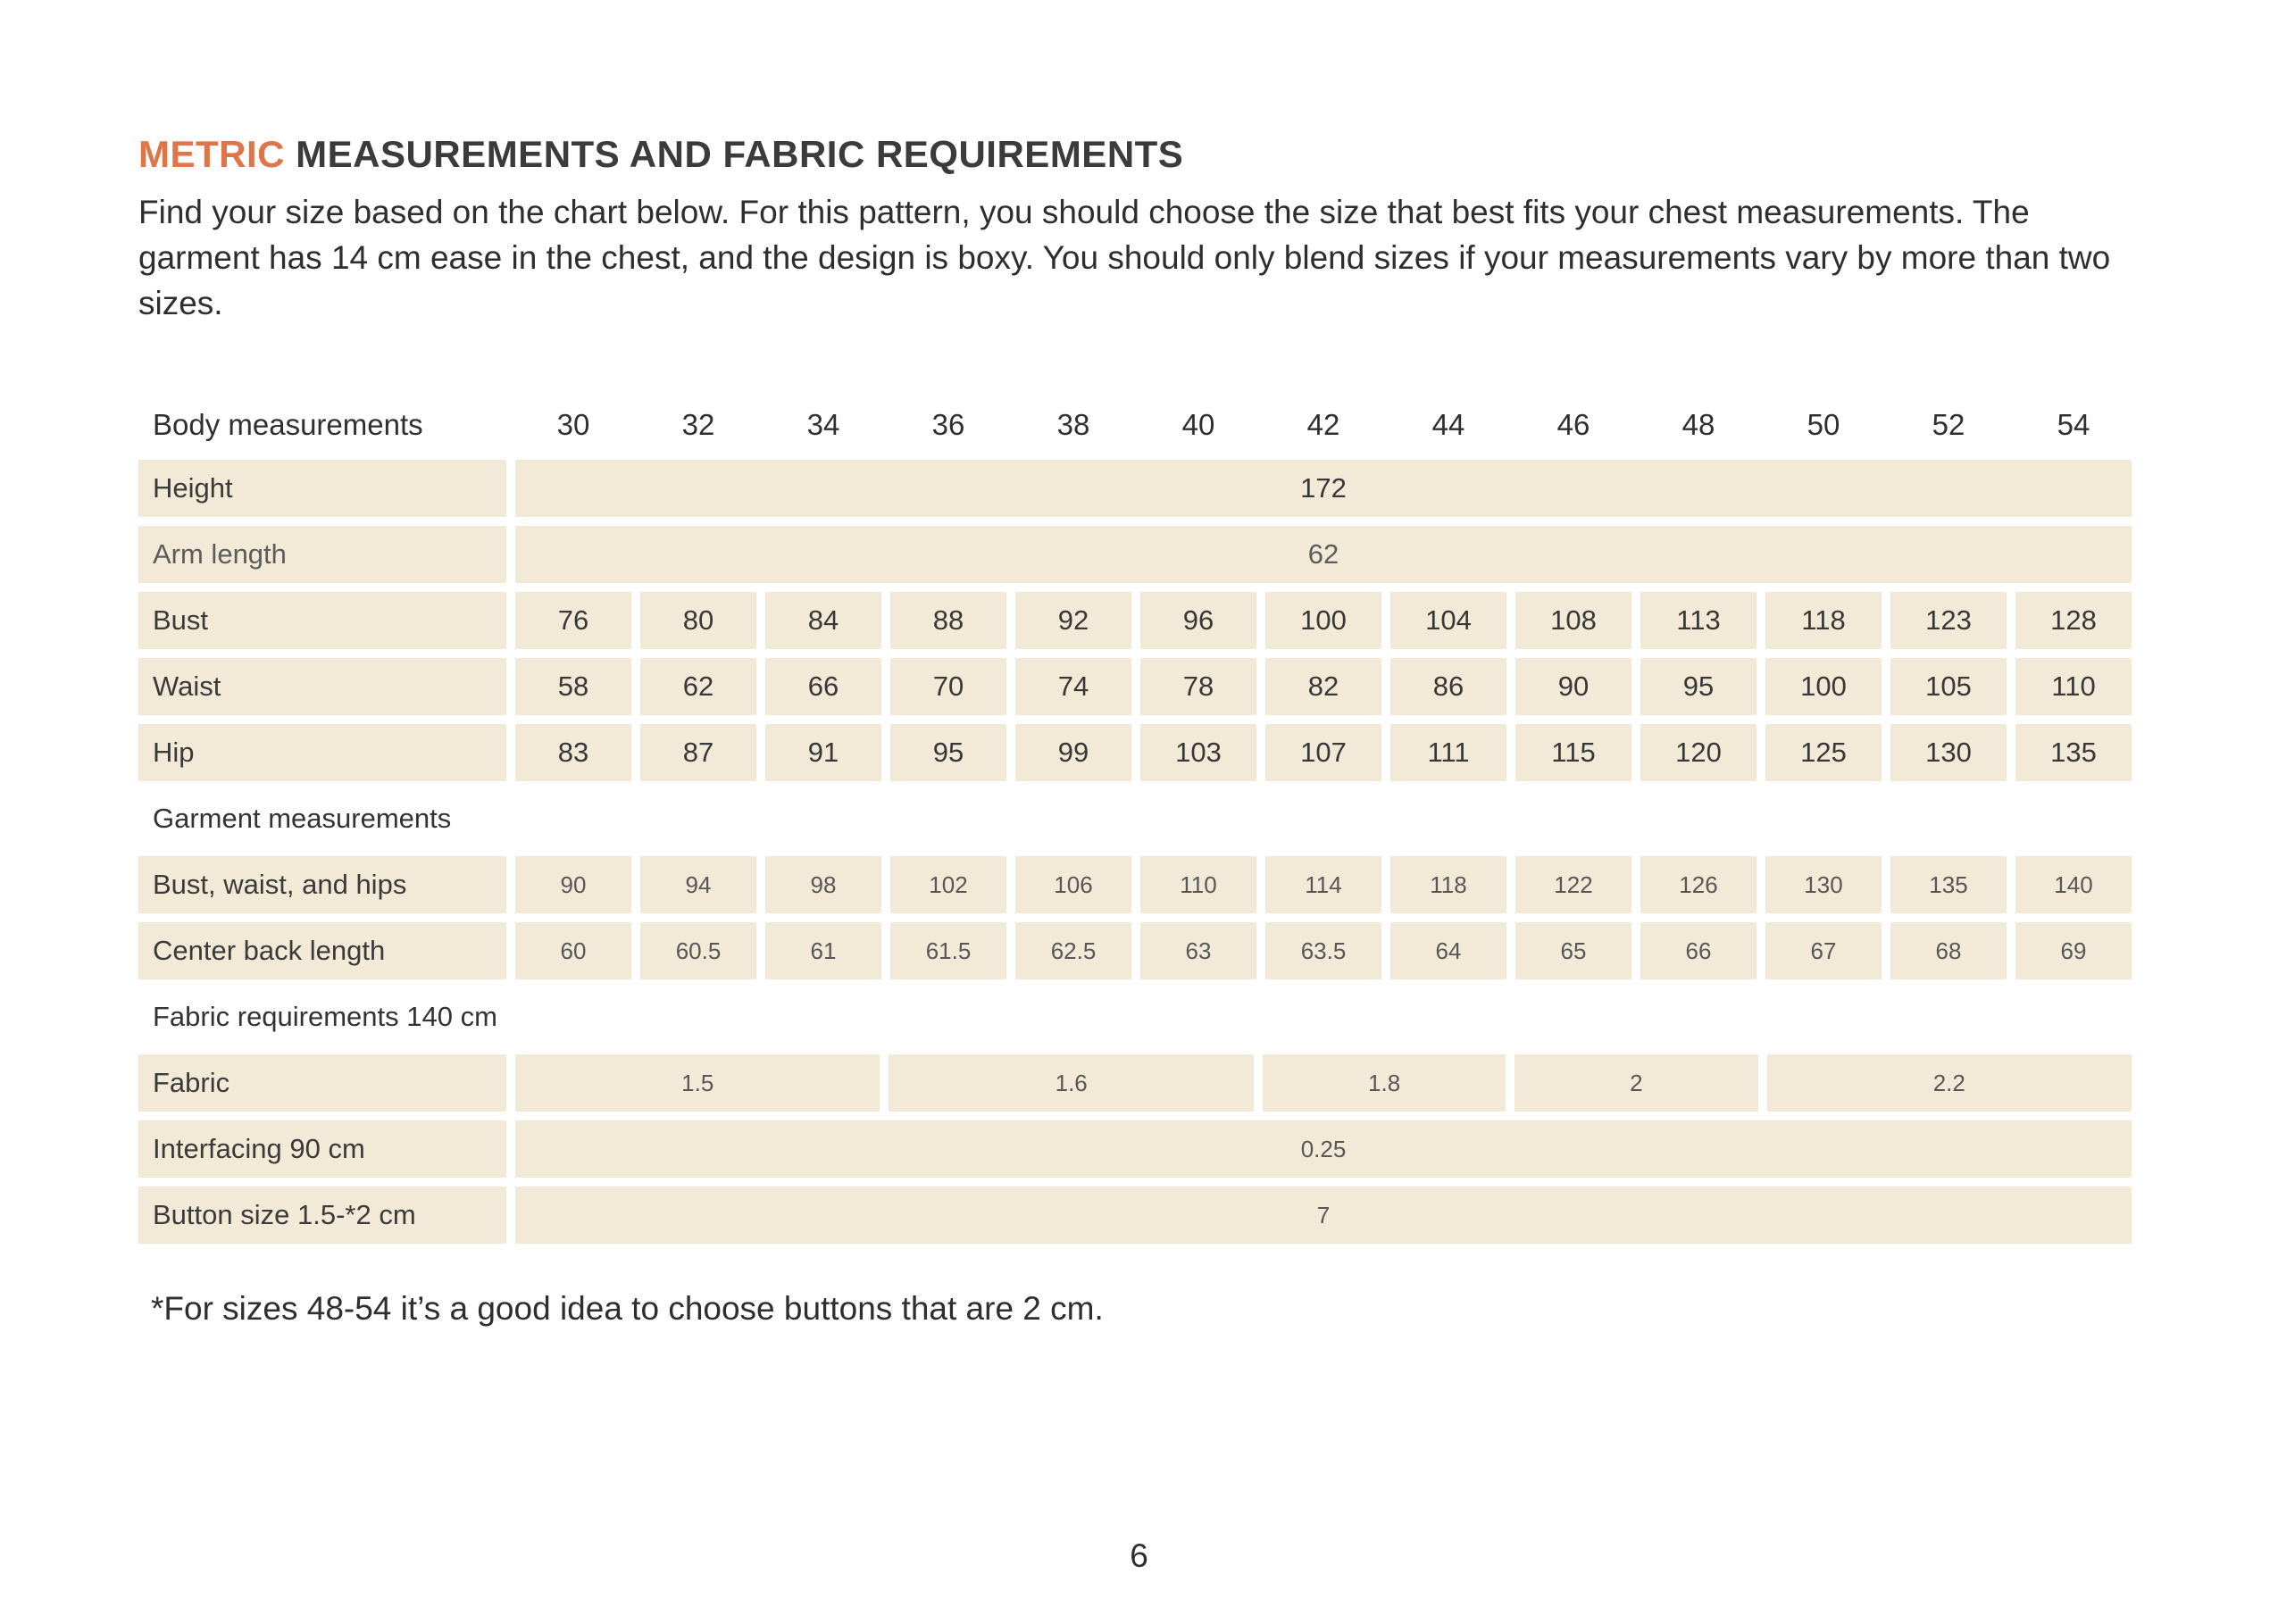 This screenshot has height=1624, width=2278. I want to click on size-column-header: 54, so click(2073, 425).